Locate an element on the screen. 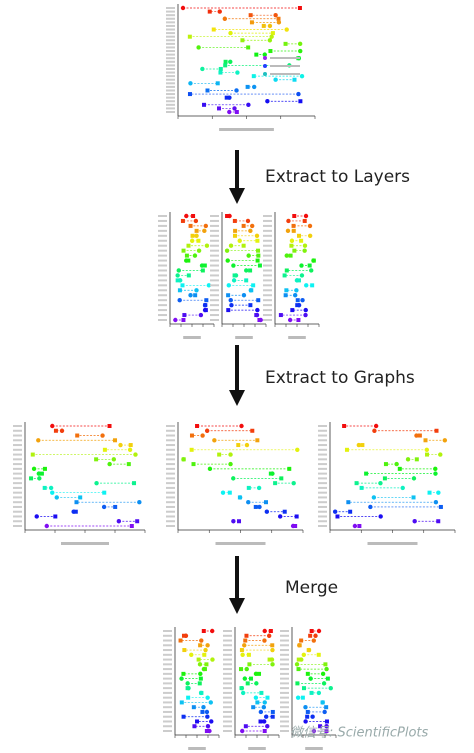  legend-marker is located at coordinates (265, 66).